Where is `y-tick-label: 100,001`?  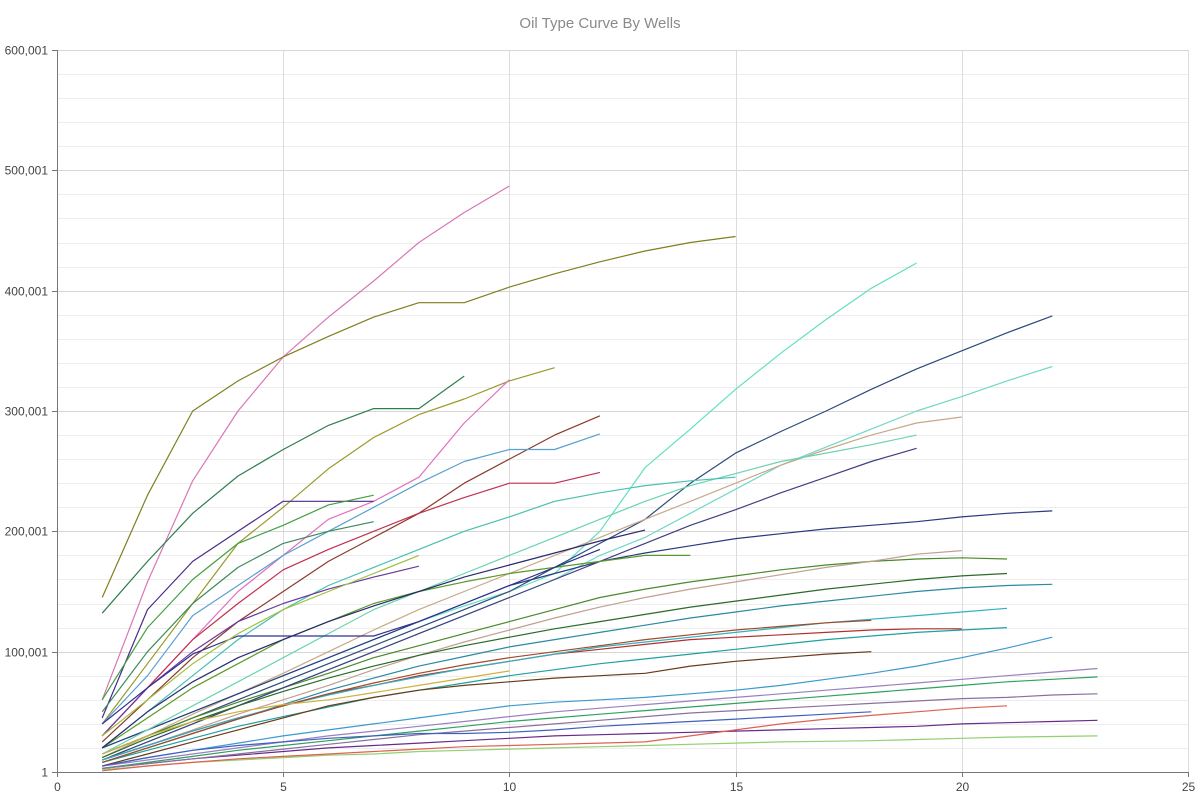
y-tick-label: 100,001 is located at coordinates (27, 653).